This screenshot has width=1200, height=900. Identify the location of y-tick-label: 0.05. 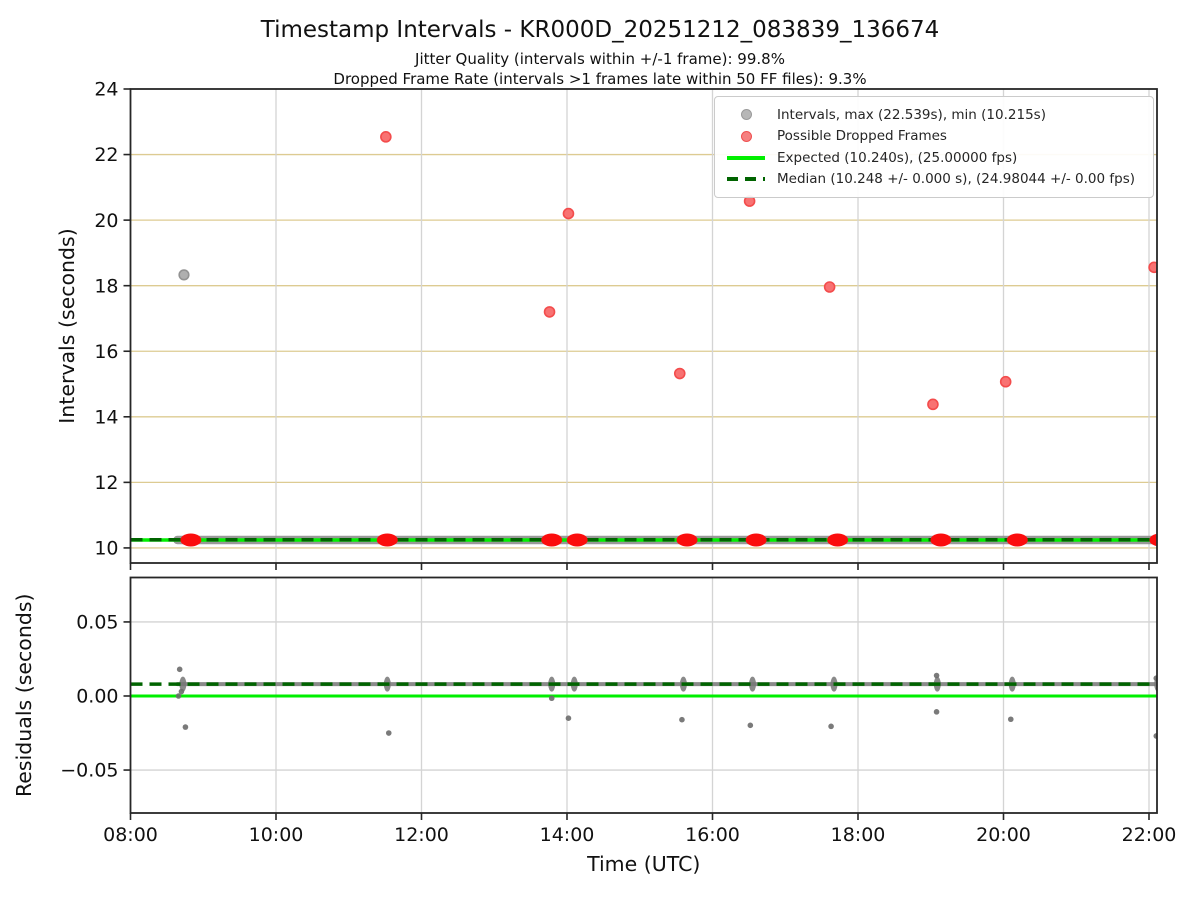
(97, 623).